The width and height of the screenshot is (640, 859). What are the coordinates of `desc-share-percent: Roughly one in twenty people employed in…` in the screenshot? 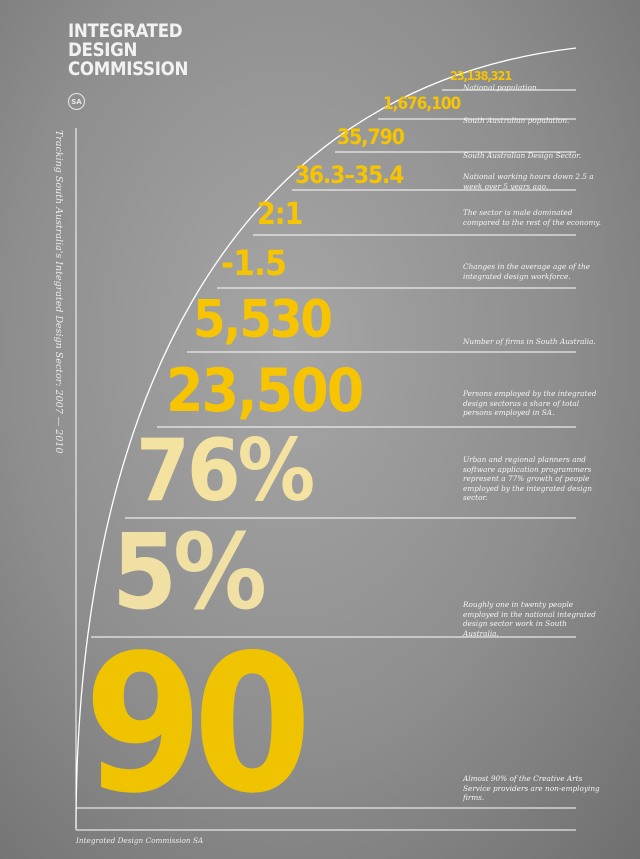 It's located at (529, 619).